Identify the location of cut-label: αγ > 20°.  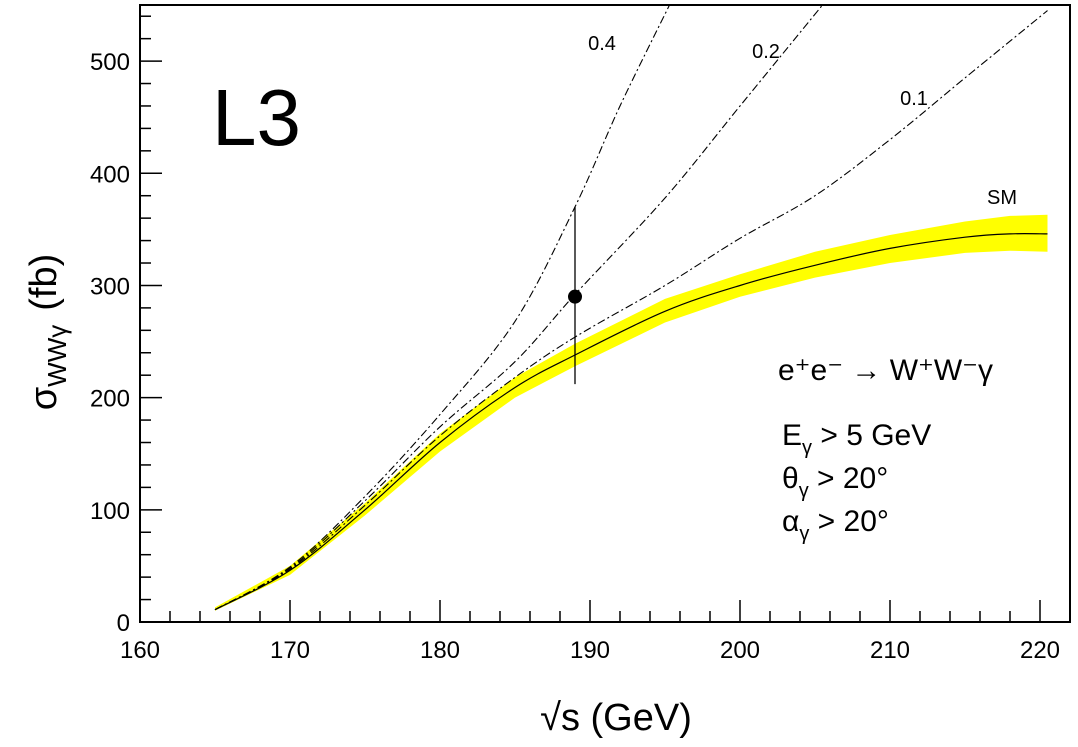
(835, 525).